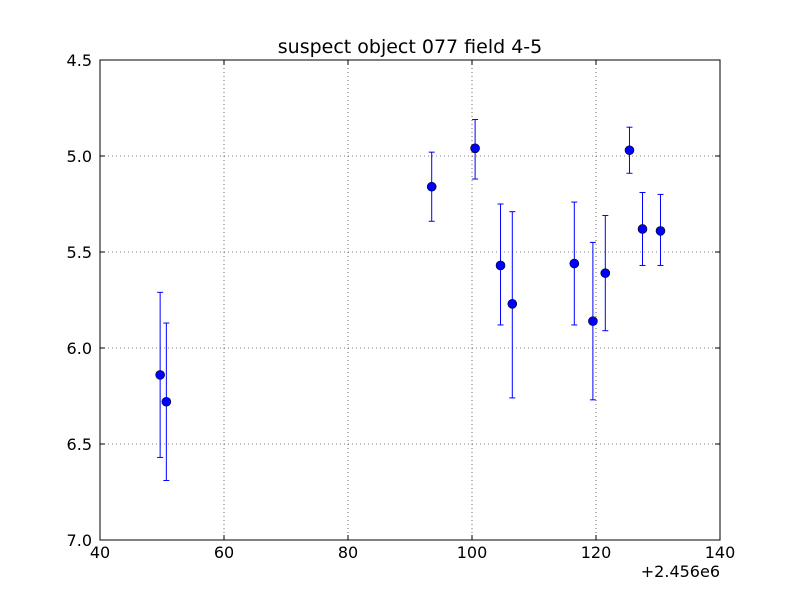  Describe the element at coordinates (100, 552) in the screenshot. I see `x-tick-label: 40` at that location.